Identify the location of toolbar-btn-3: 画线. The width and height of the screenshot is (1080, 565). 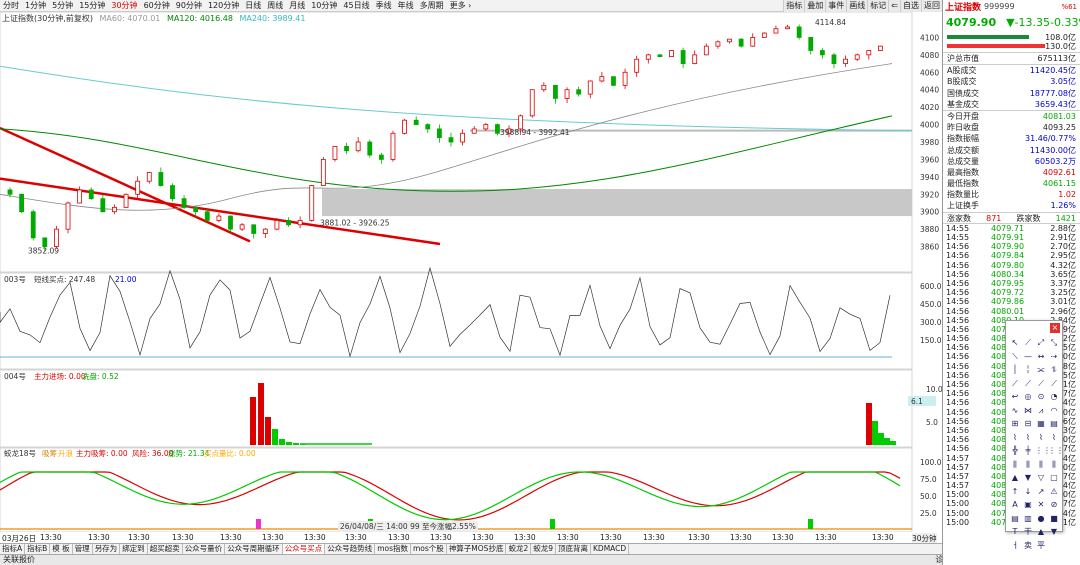
(857, 6).